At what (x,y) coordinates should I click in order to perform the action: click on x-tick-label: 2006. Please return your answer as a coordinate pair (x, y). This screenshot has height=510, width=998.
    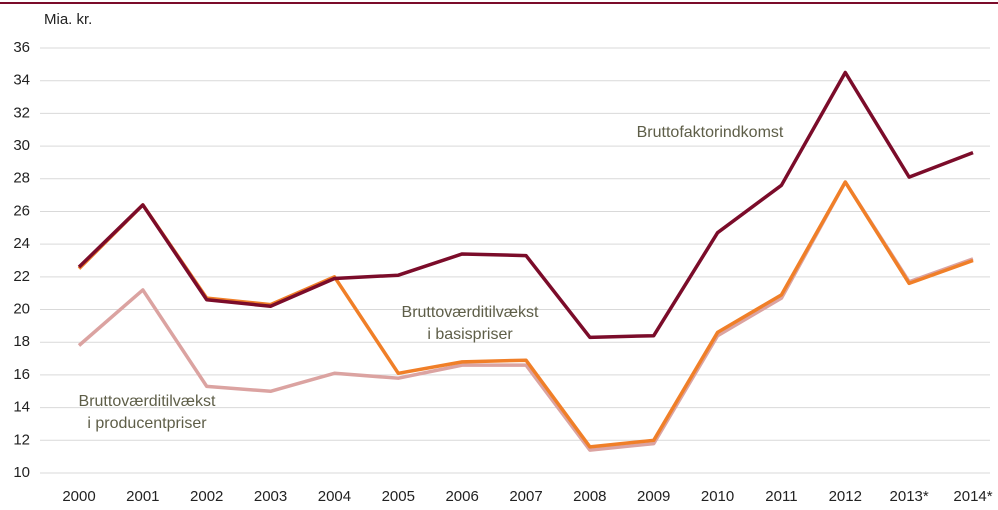
    Looking at the image, I should click on (461, 496).